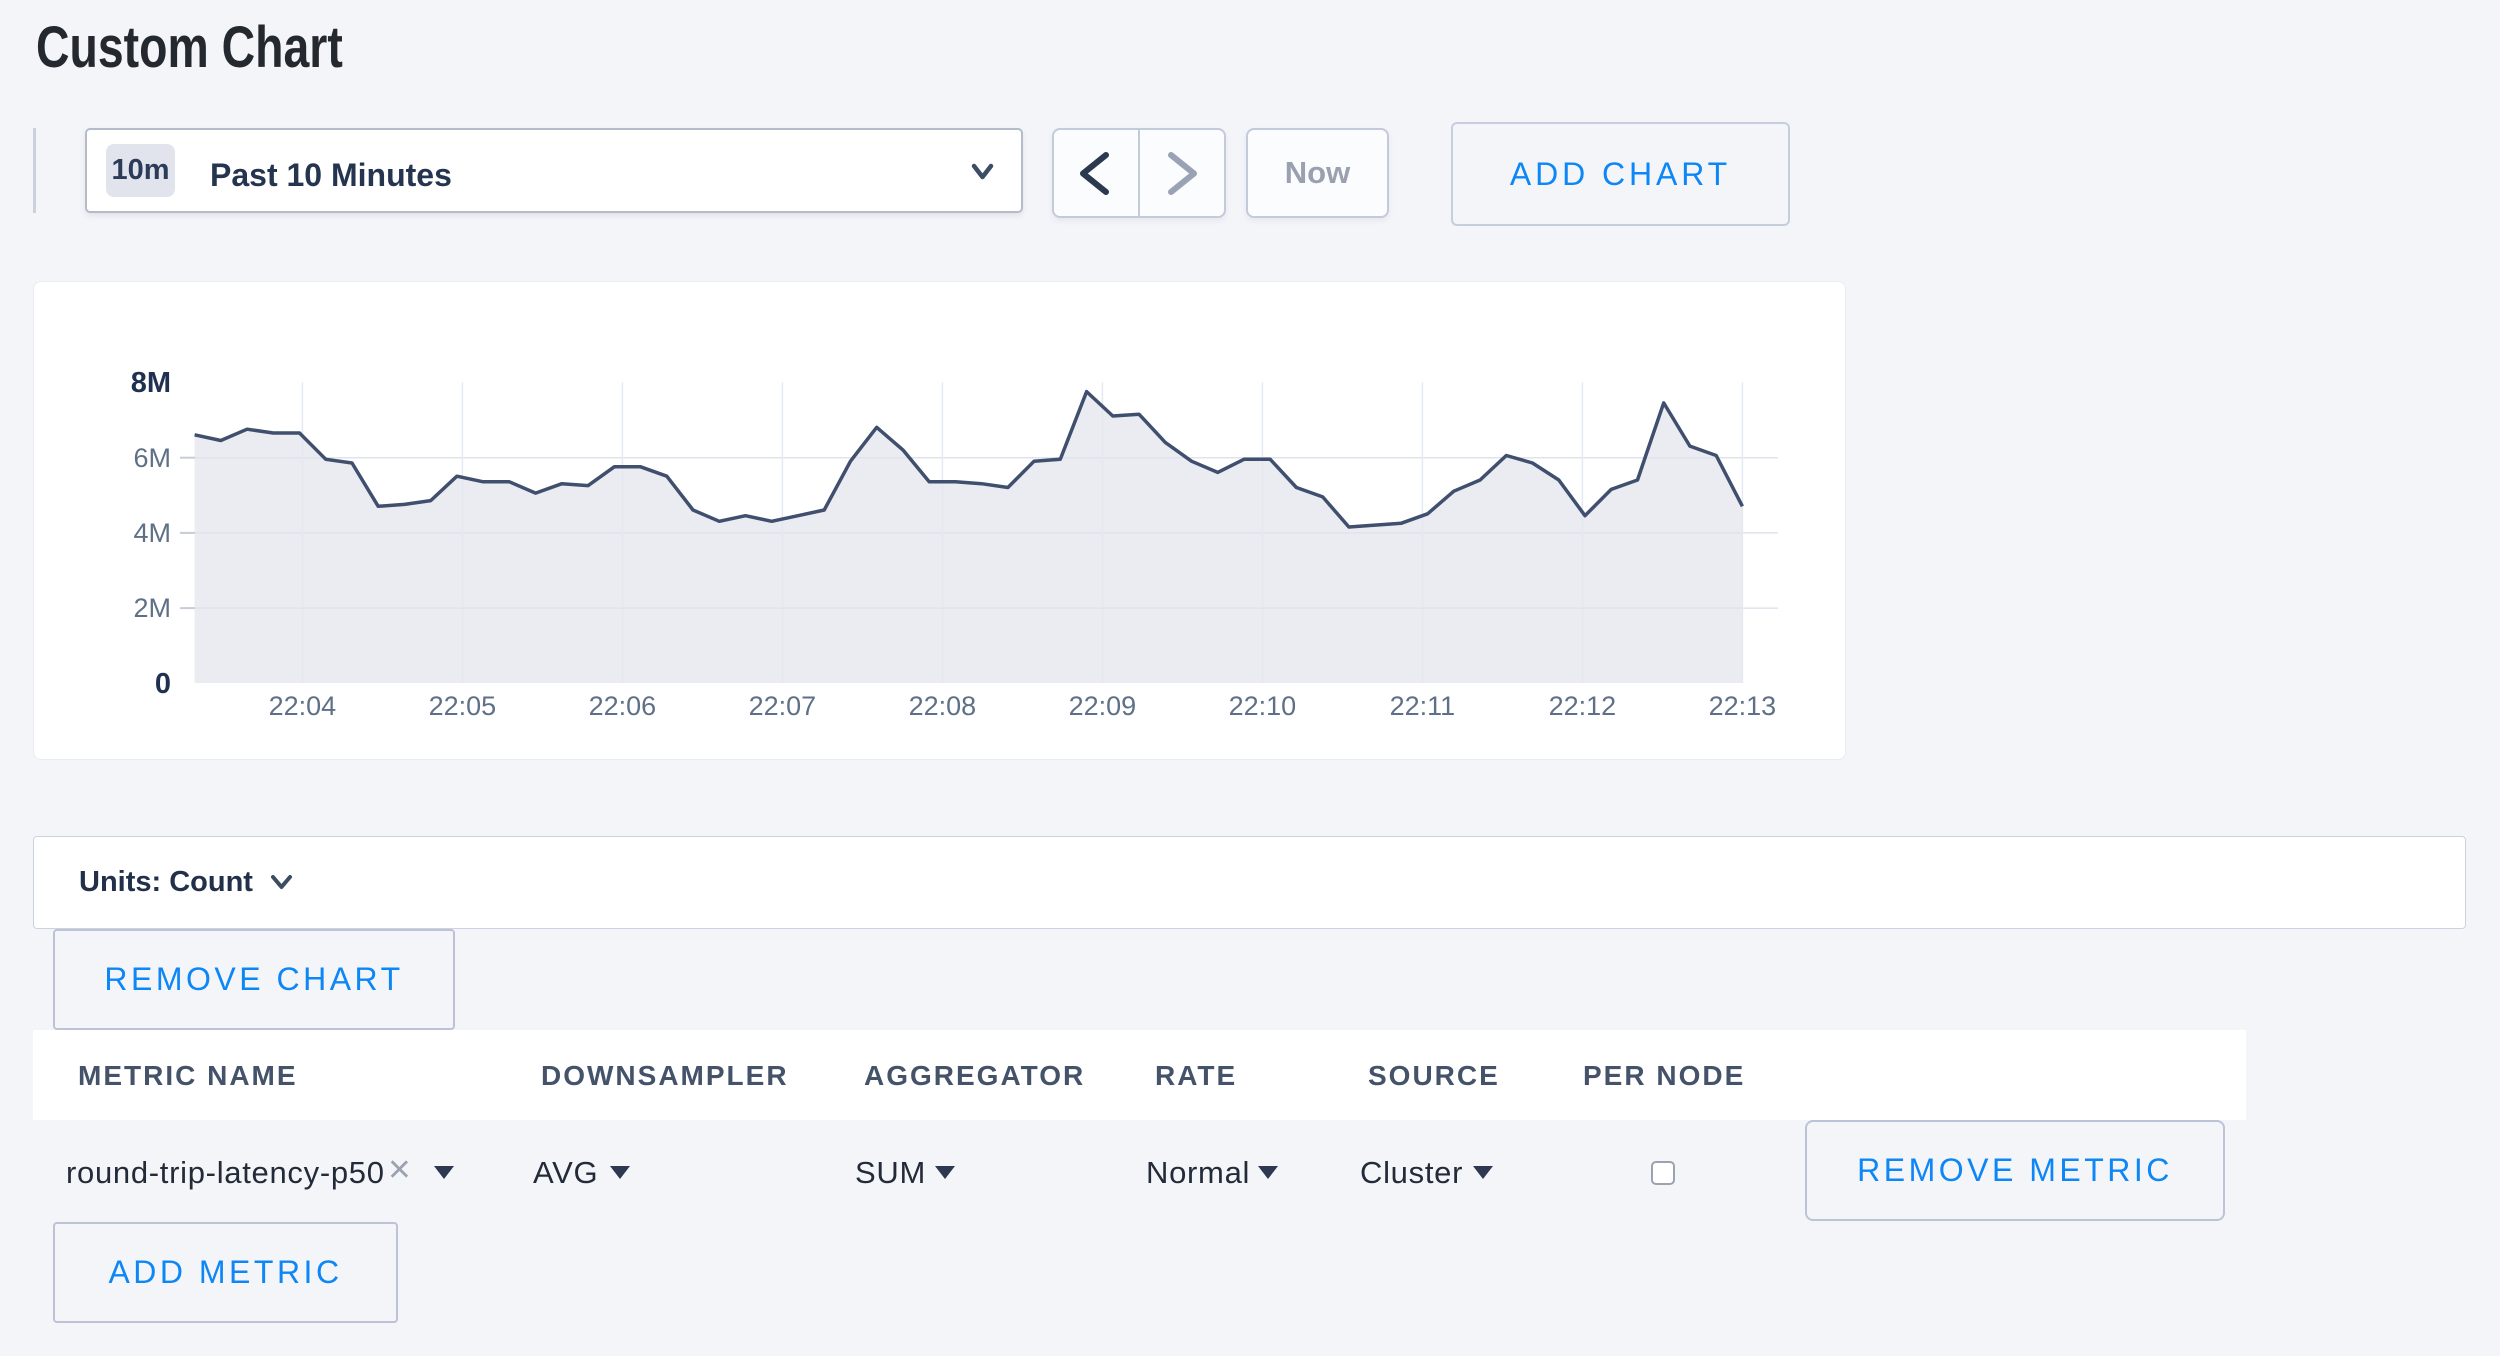 The image size is (2500, 1356). What do you see at coordinates (151, 383) in the screenshot?
I see `svg-text: 8M` at bounding box center [151, 383].